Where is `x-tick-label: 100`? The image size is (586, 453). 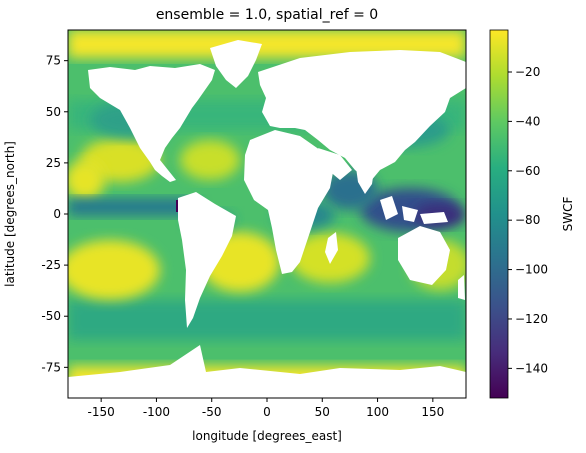
x-tick-label: 100 is located at coordinates (377, 412).